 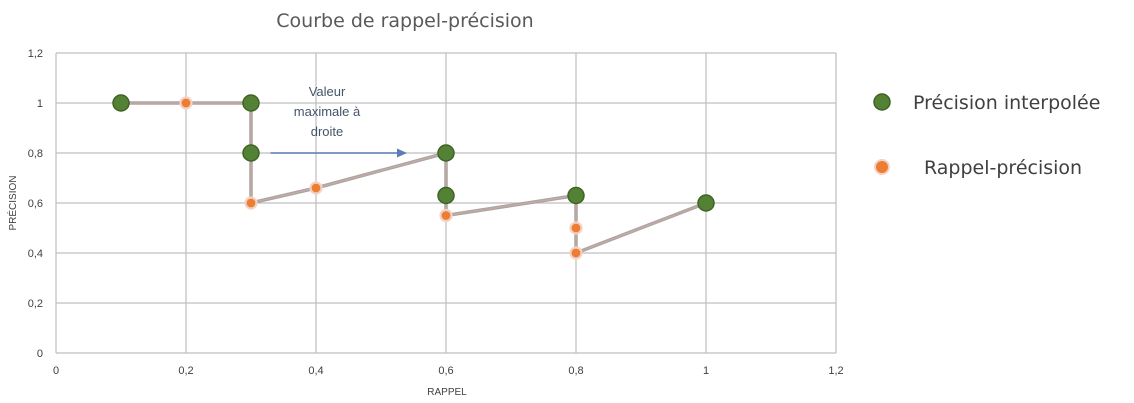 I want to click on legend: Précision interpolée Rappel-précision, so click(x=987, y=135).